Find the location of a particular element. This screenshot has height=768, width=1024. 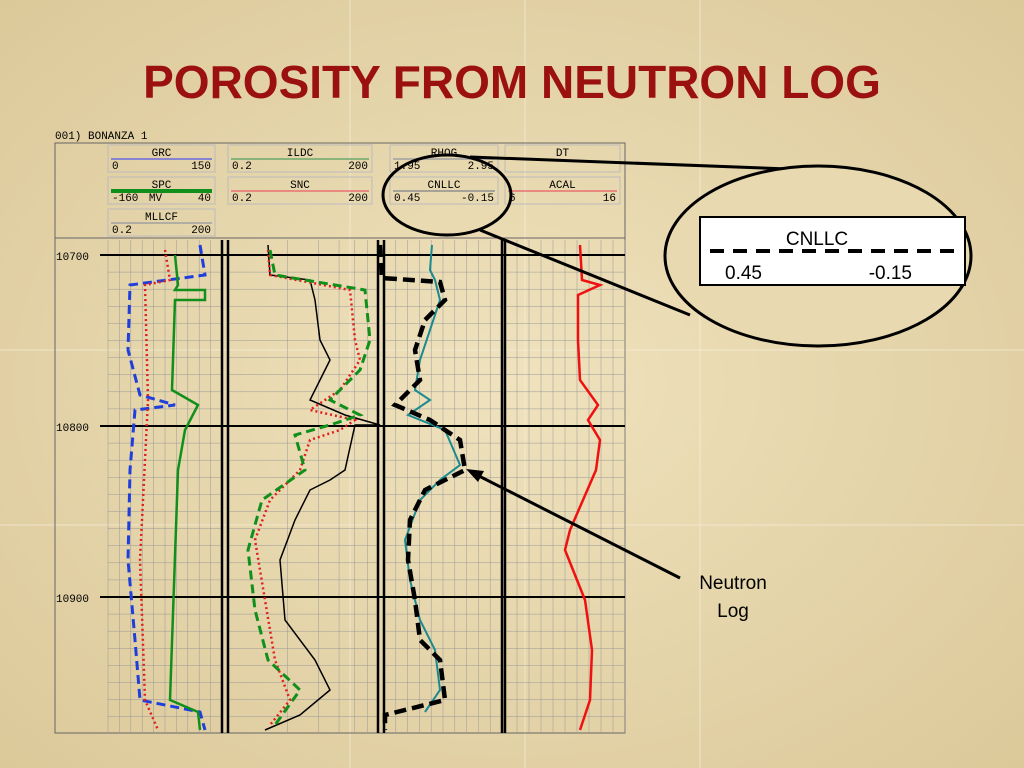

scale-unit: MV is located at coordinates (156, 199).